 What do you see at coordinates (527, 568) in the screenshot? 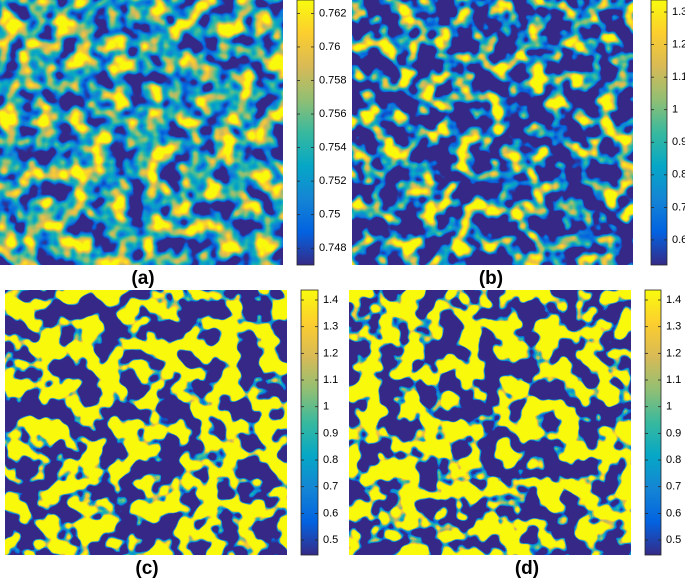
I see `panel-label: (d)` at bounding box center [527, 568].